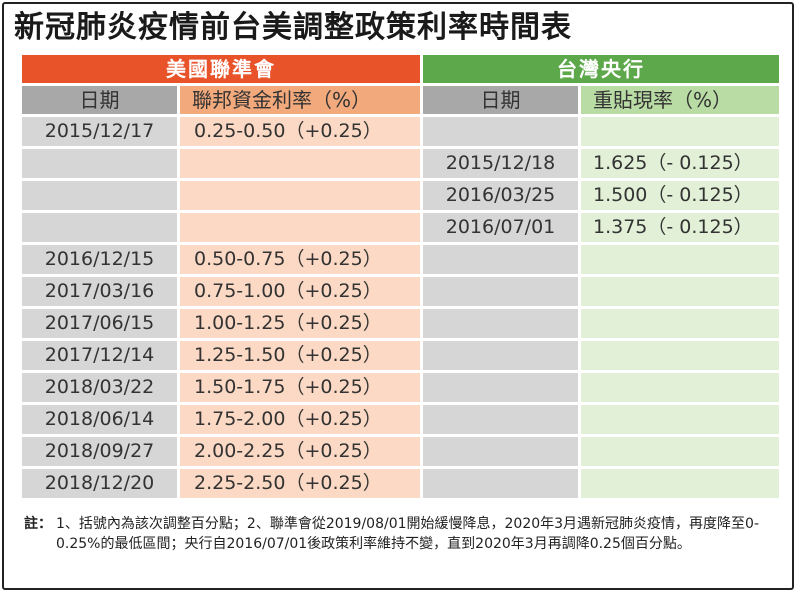 The height and width of the screenshot is (596, 800). What do you see at coordinates (300, 419) in the screenshot?
I see `us-rate-cell: 1.75-2.00（+0.25）` at bounding box center [300, 419].